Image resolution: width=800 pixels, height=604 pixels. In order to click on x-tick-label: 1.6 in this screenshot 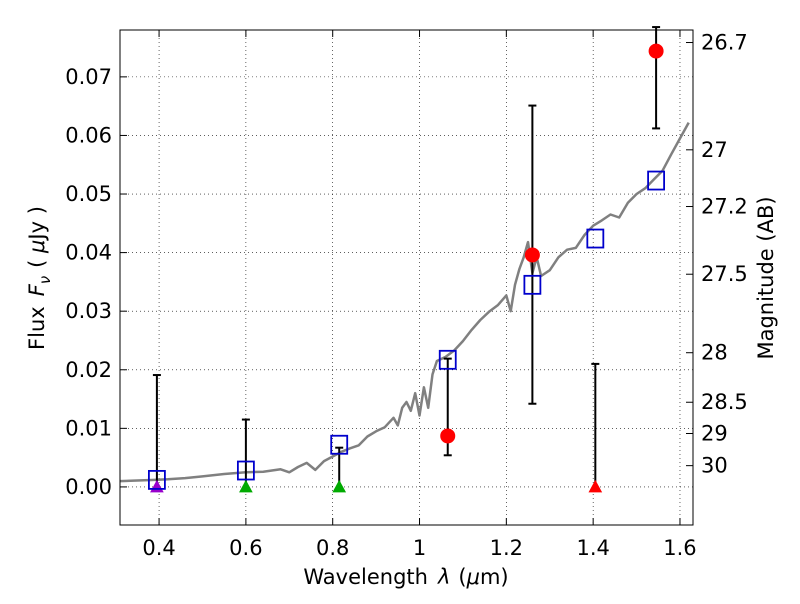, I will do `click(679, 548)`.